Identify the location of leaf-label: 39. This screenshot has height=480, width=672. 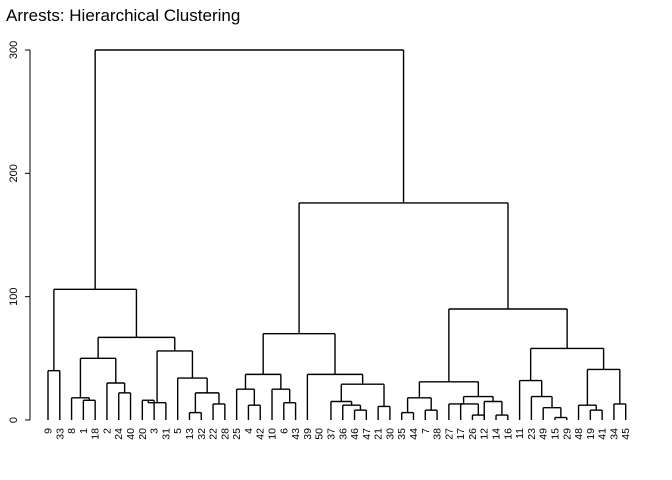
(308, 434).